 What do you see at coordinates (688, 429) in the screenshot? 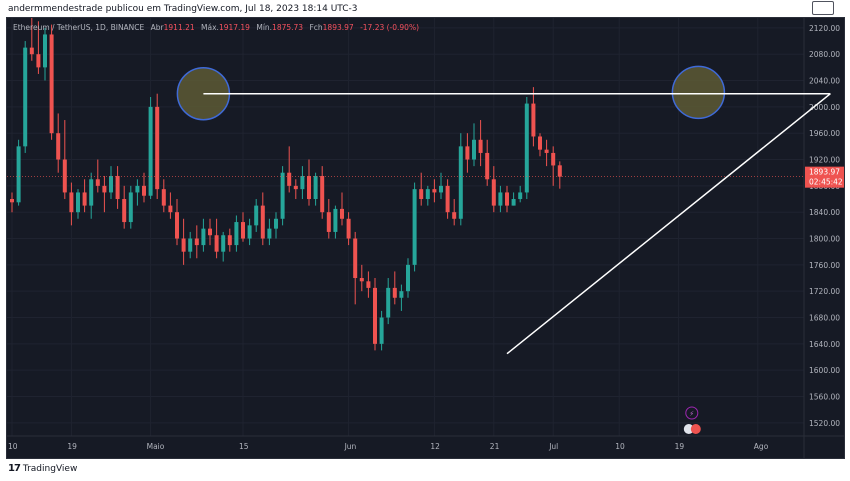
I see `flag-icon` at bounding box center [688, 429].